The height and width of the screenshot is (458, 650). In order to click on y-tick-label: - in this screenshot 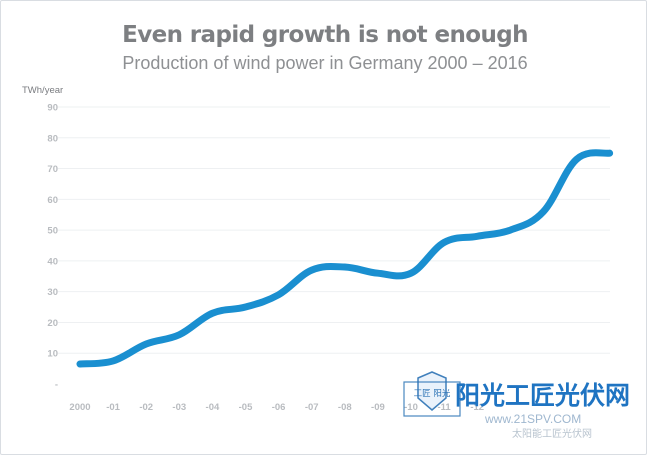, I will do `click(56, 385)`.